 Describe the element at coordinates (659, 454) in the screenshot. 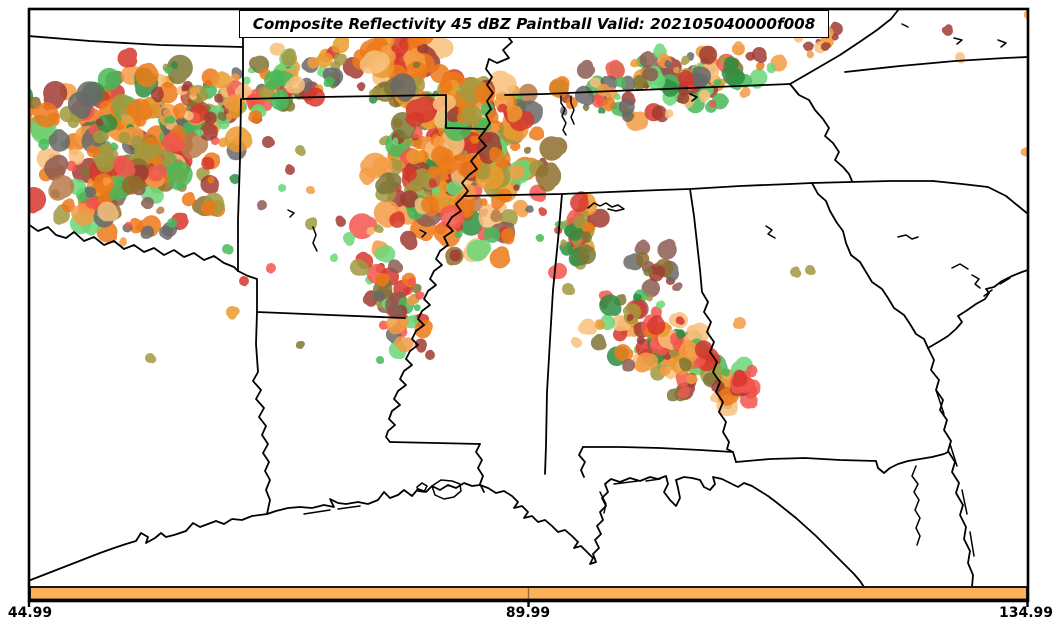

I see `border-al-fl` at that location.